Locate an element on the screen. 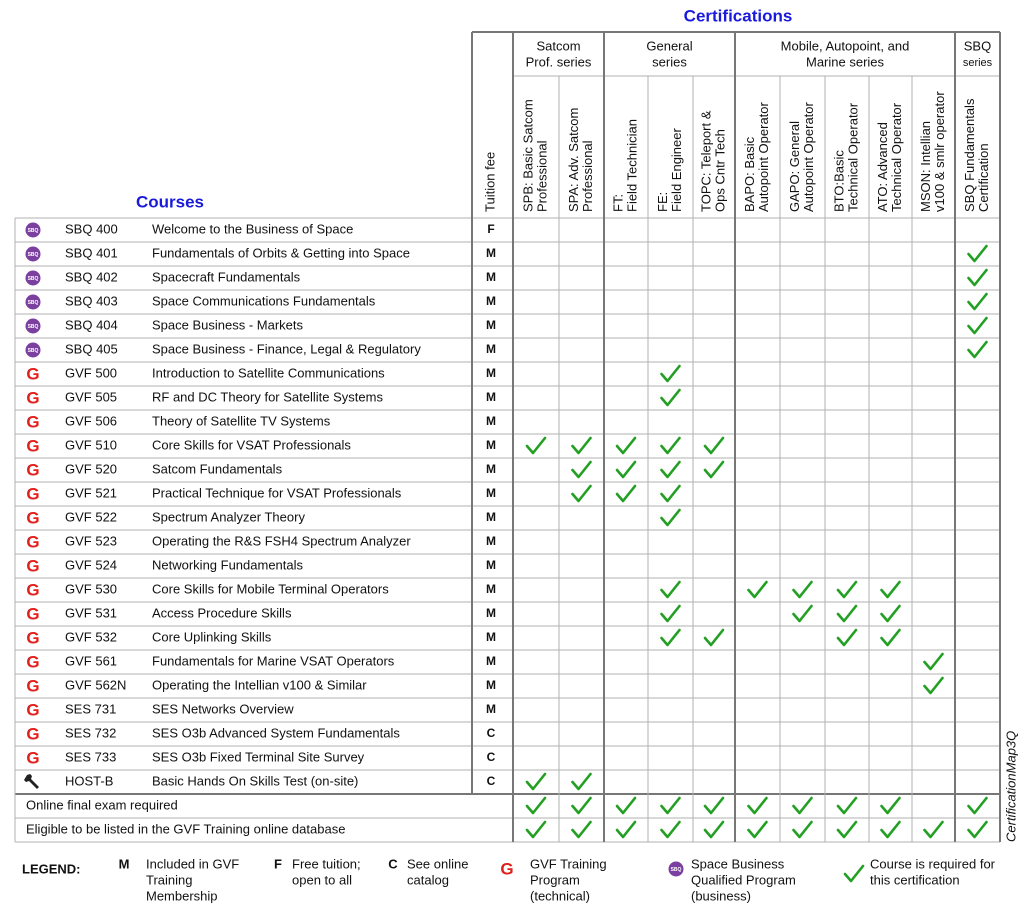 This screenshot has width=1024, height=913. course-code: GVF 530 is located at coordinates (91, 588).